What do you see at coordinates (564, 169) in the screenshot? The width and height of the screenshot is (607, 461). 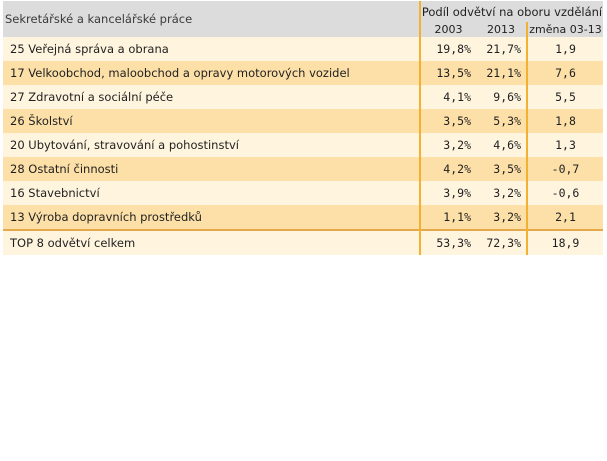 I see `value-change: -0,7` at bounding box center [564, 169].